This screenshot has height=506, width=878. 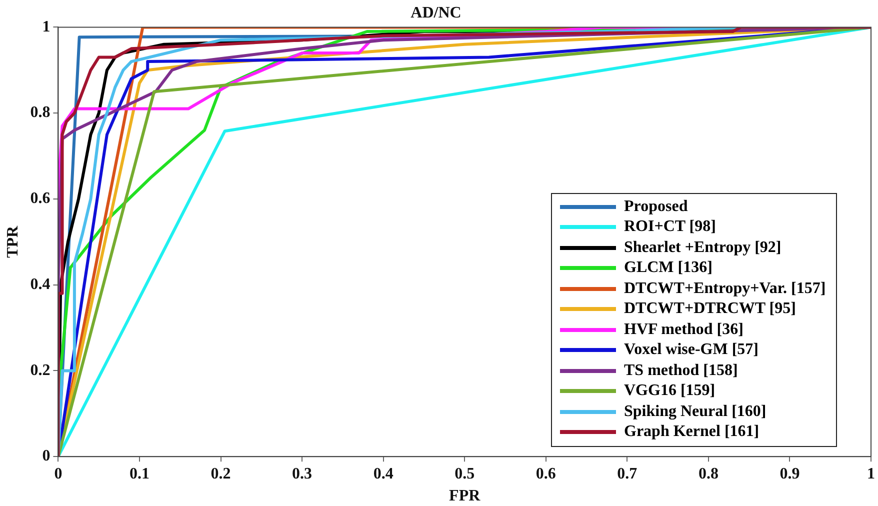 What do you see at coordinates (46, 27) in the screenshot?
I see `y-tick-label: 1` at bounding box center [46, 27].